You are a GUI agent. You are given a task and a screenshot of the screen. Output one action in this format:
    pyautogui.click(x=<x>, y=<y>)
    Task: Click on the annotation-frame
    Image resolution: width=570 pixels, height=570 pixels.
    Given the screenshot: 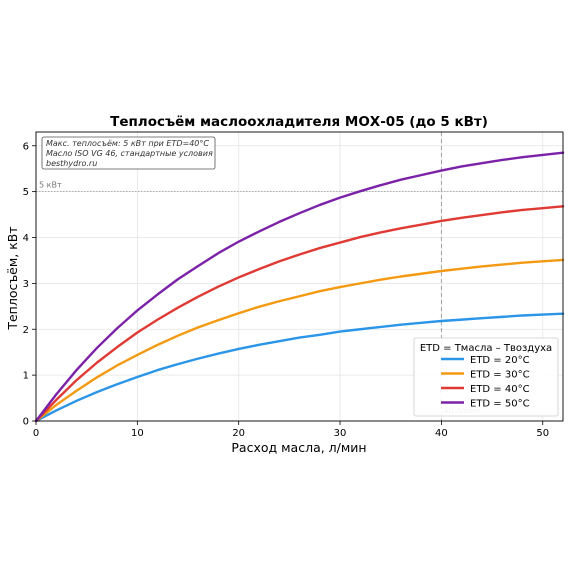 What is the action you would take?
    pyautogui.click(x=128, y=153)
    